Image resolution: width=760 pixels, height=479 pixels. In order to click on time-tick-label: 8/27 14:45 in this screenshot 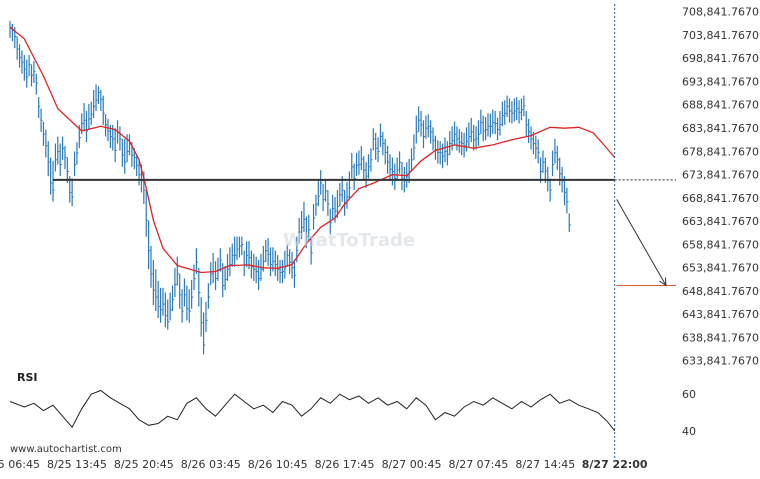, I will do `click(545, 464)`.